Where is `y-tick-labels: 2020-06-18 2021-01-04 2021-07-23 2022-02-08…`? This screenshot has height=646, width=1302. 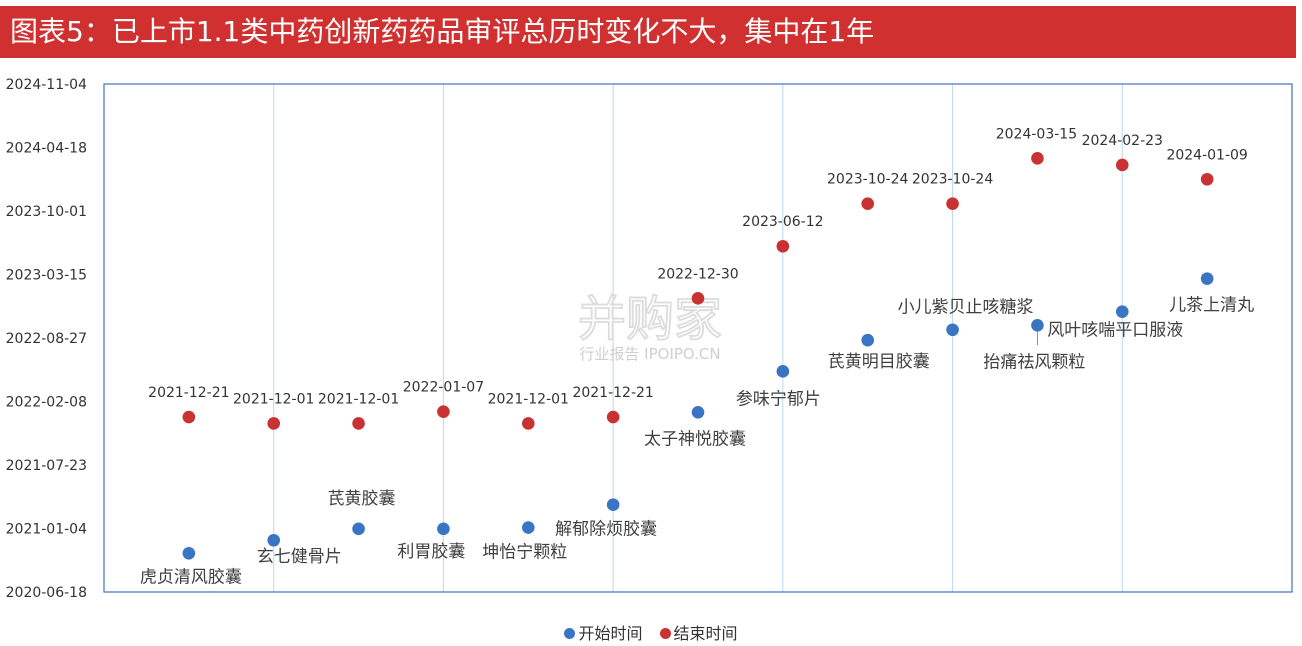
y-tick-labels: 2020-06-18 2021-01-04 2021-07-23 2022-02-08… is located at coordinates (46, 339).